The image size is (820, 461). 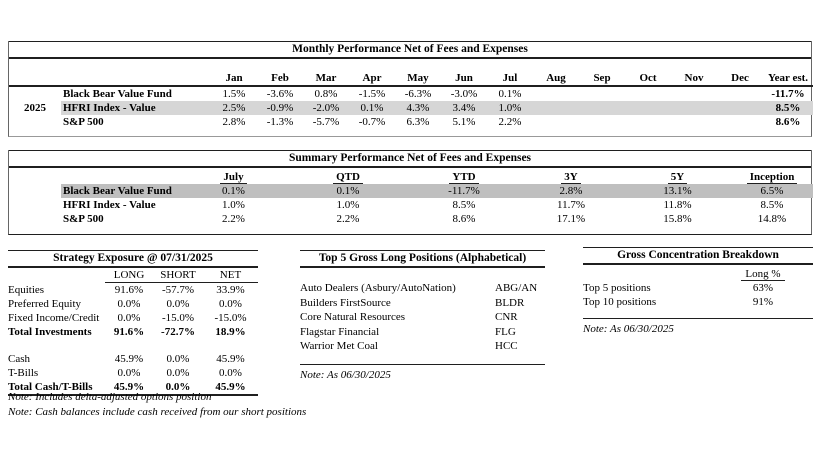 What do you see at coordinates (648, 79) in the screenshot?
I see `month-header-oct: Oct` at bounding box center [648, 79].